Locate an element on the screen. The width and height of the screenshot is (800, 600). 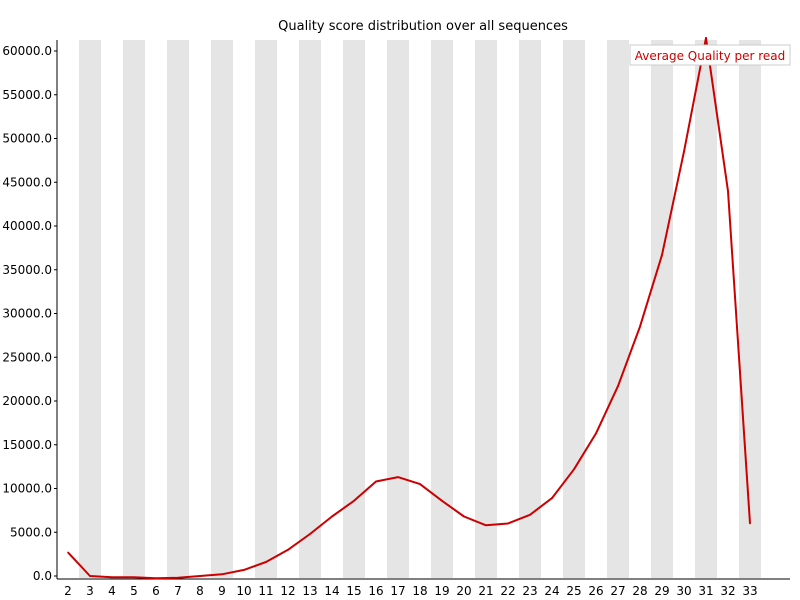
x-tick-label: 11 is located at coordinates (265, 591).